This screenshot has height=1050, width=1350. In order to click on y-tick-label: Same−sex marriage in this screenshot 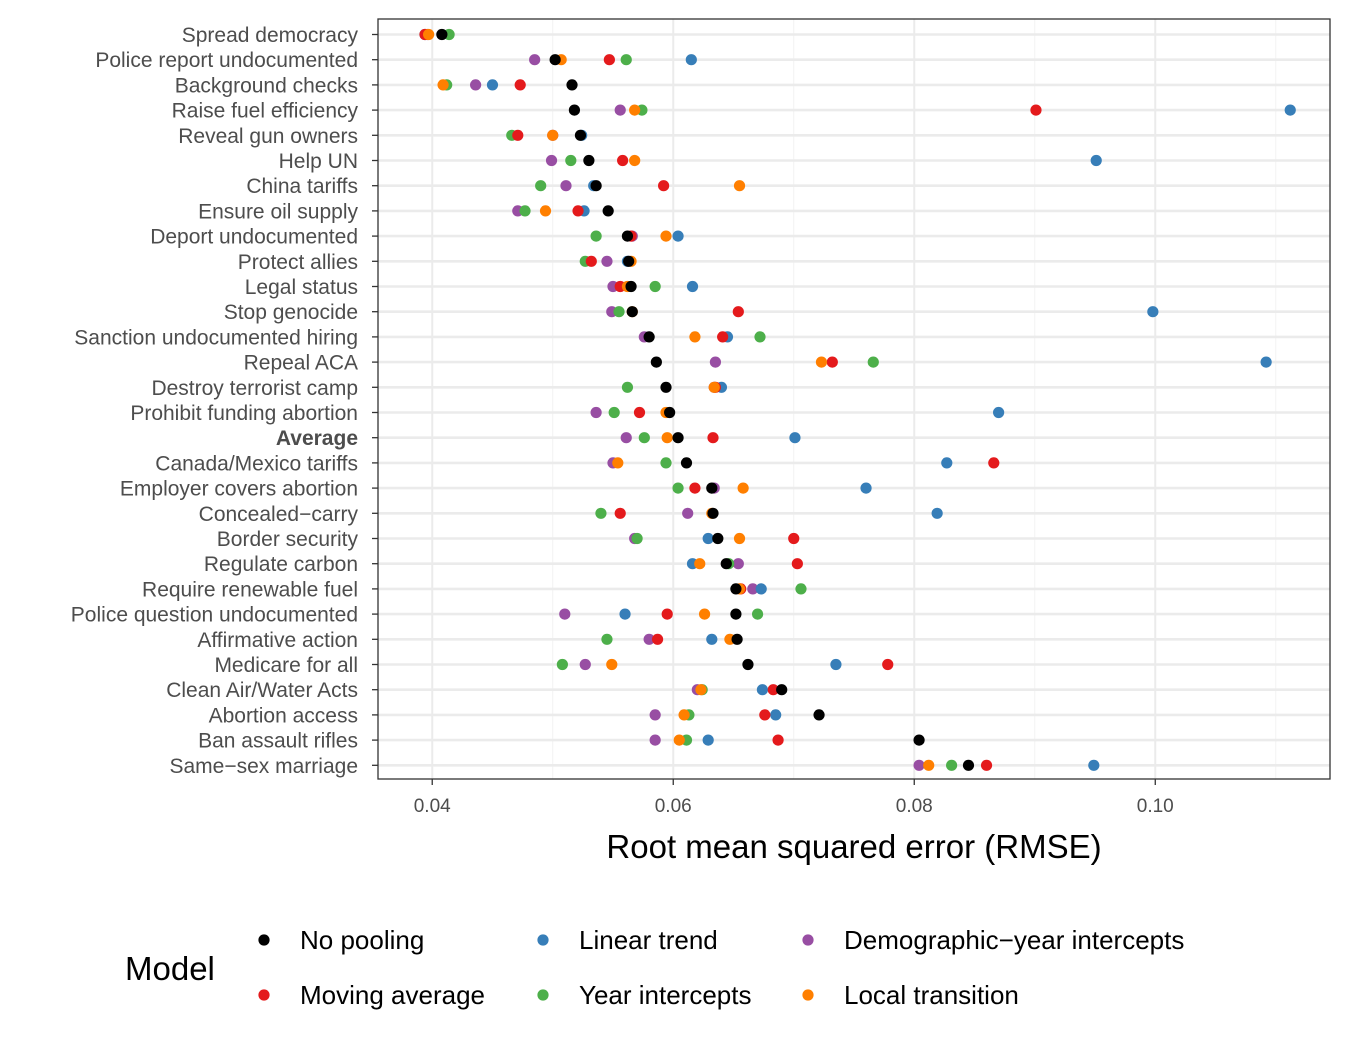, I will do `click(264, 766)`.